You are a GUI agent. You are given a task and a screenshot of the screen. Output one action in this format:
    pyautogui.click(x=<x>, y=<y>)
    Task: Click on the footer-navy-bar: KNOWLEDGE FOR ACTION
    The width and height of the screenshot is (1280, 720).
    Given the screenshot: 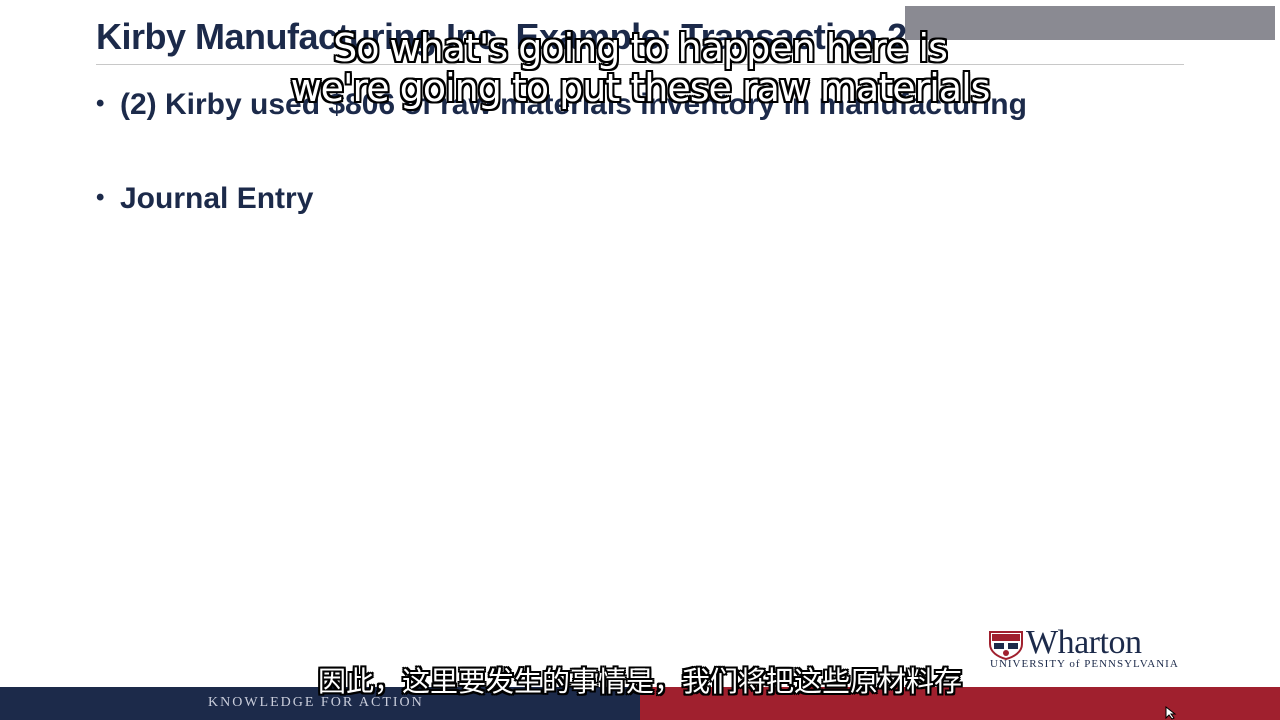 What is the action you would take?
    pyautogui.click(x=320, y=703)
    